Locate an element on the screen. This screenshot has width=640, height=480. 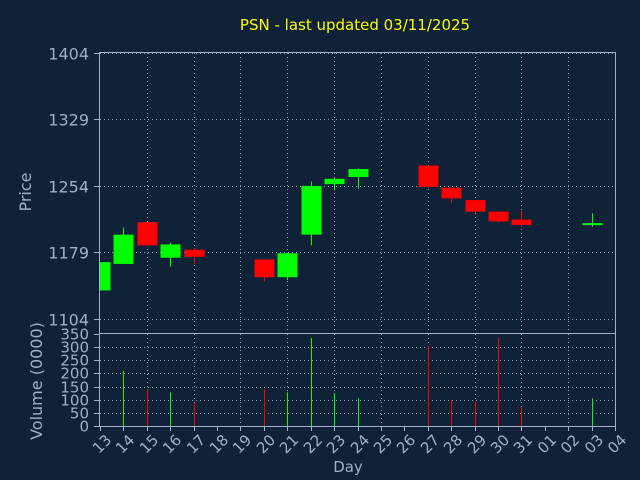
price-y-tick-labels: 1104 1179 1254 1329 1404 is located at coordinates (73, 187).